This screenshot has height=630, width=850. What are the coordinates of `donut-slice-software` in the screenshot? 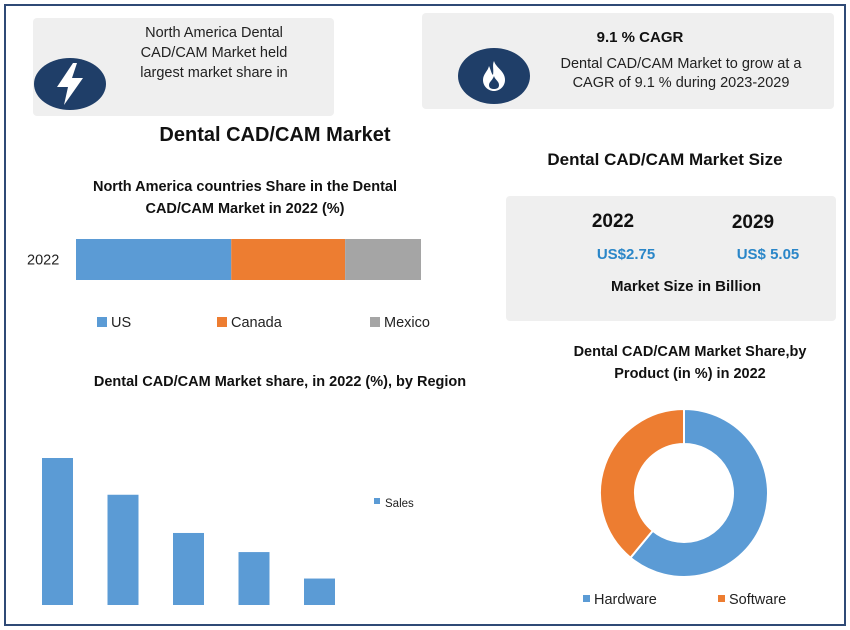 It's located at (642, 483).